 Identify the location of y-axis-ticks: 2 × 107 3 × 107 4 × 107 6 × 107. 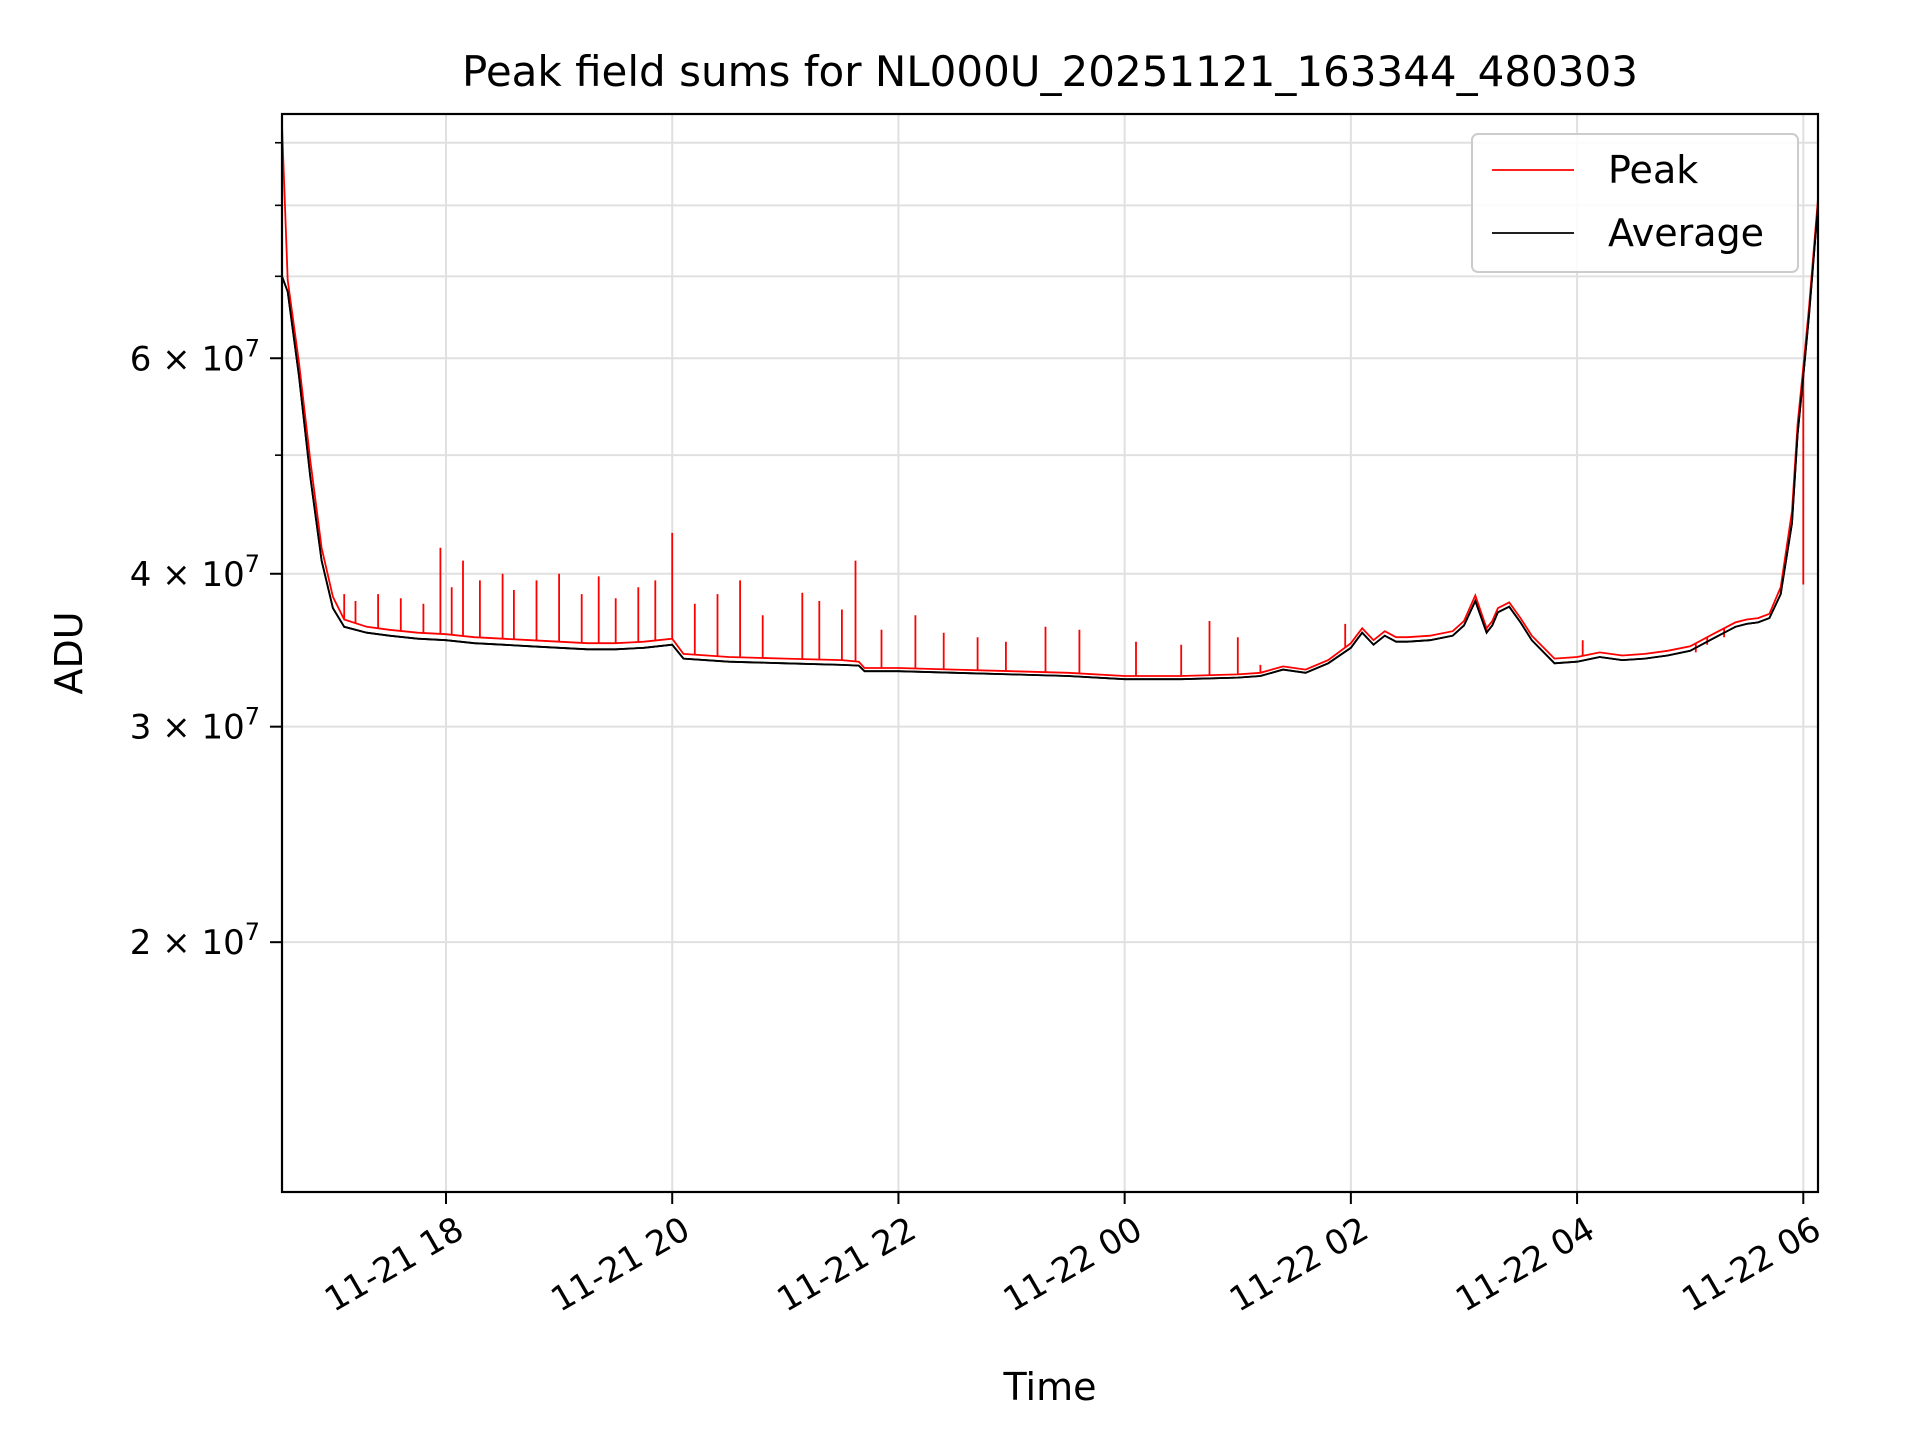
(206, 552).